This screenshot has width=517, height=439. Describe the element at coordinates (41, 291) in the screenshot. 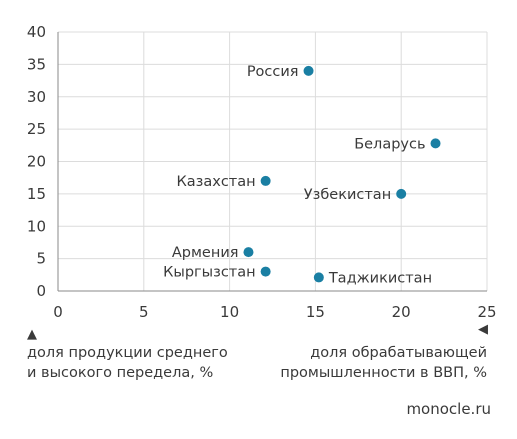

I see `y-tick-label: 0` at that location.